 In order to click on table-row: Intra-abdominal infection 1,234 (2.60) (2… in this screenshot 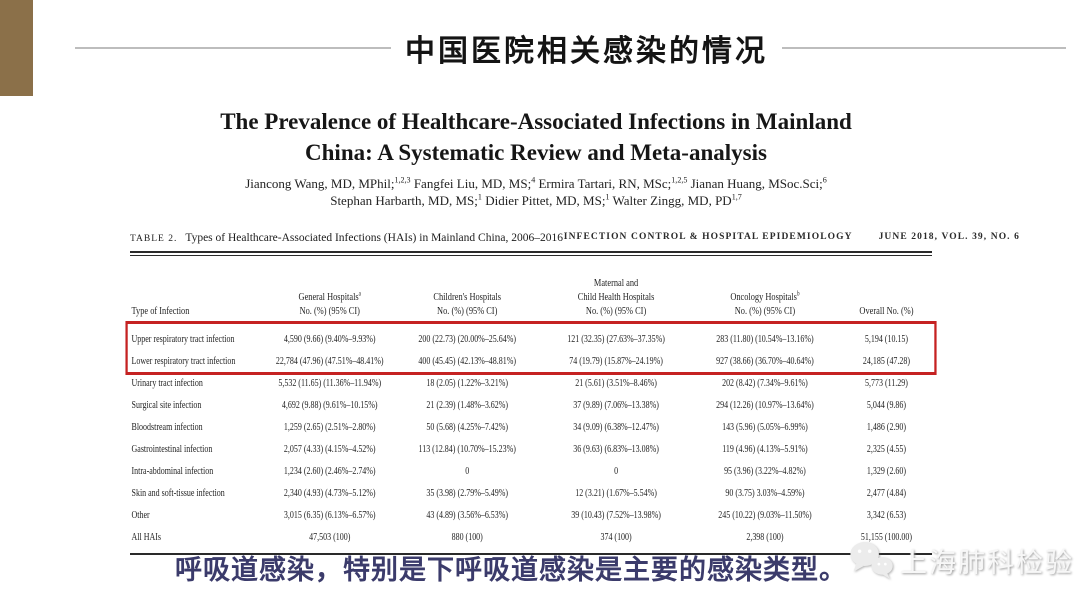, I will do `click(531, 471)`.